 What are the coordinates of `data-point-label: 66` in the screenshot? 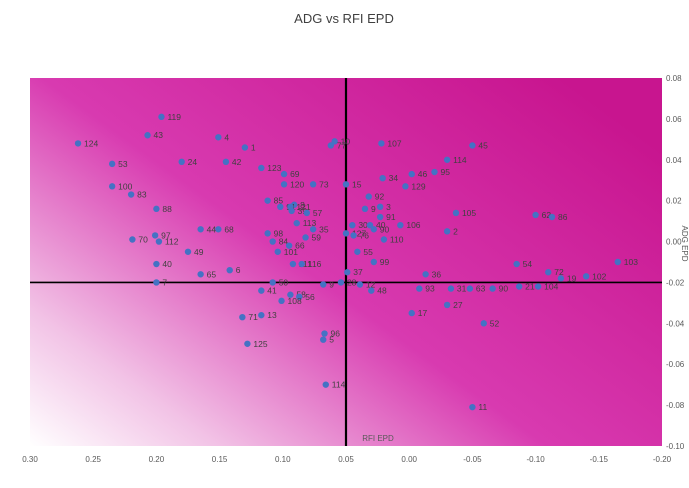 It's located at (300, 246).